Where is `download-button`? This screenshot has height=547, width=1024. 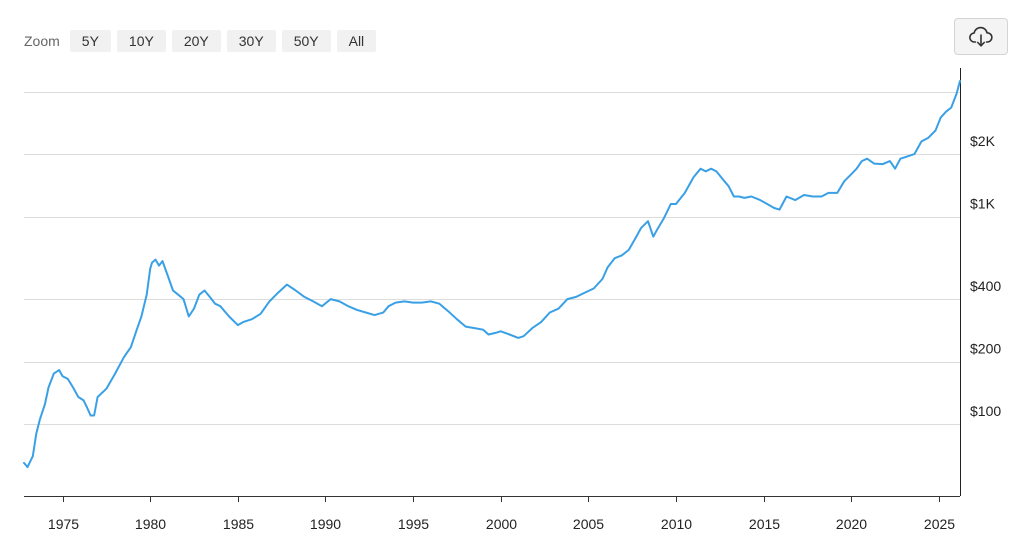 download-button is located at coordinates (981, 36).